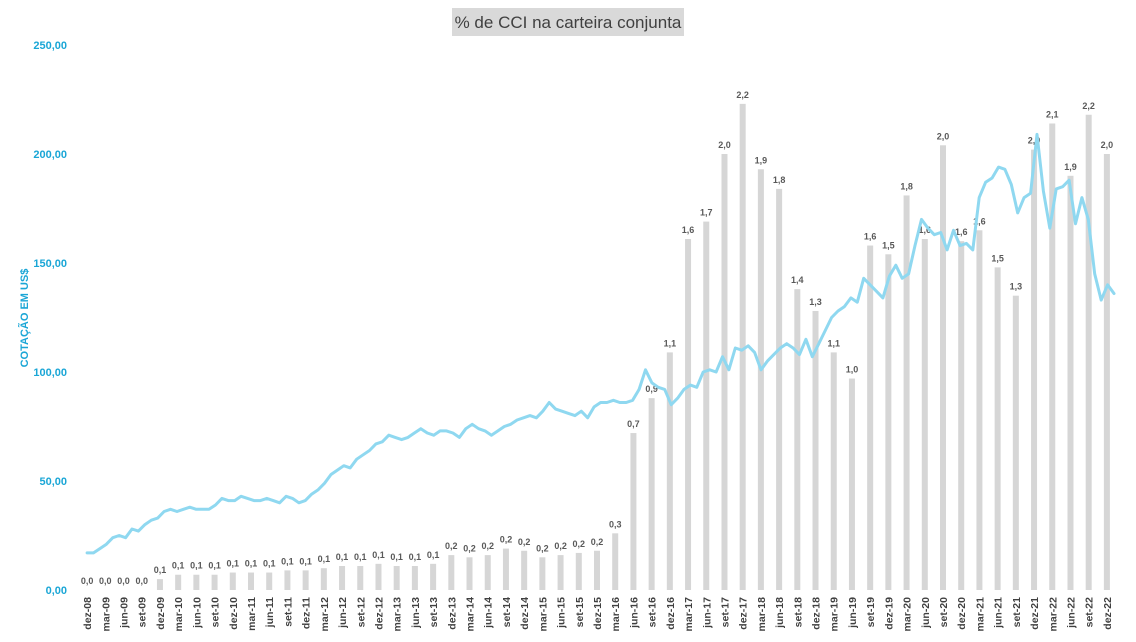 The image size is (1136, 642). I want to click on x-tick-label: jun-18, so click(780, 613).